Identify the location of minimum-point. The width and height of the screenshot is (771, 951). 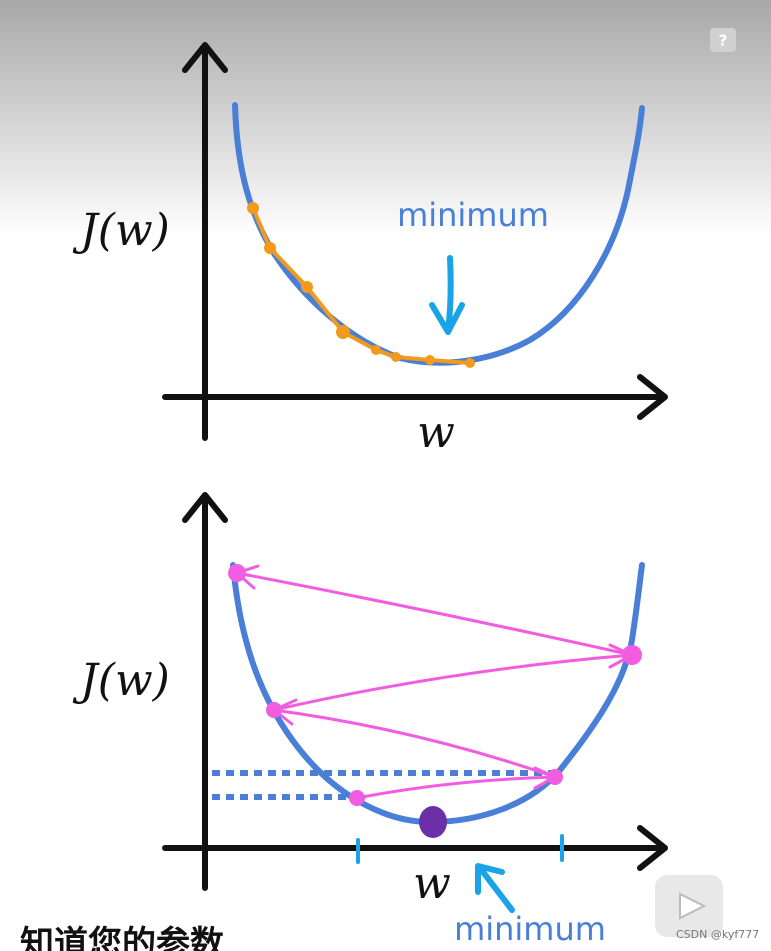
(433, 822).